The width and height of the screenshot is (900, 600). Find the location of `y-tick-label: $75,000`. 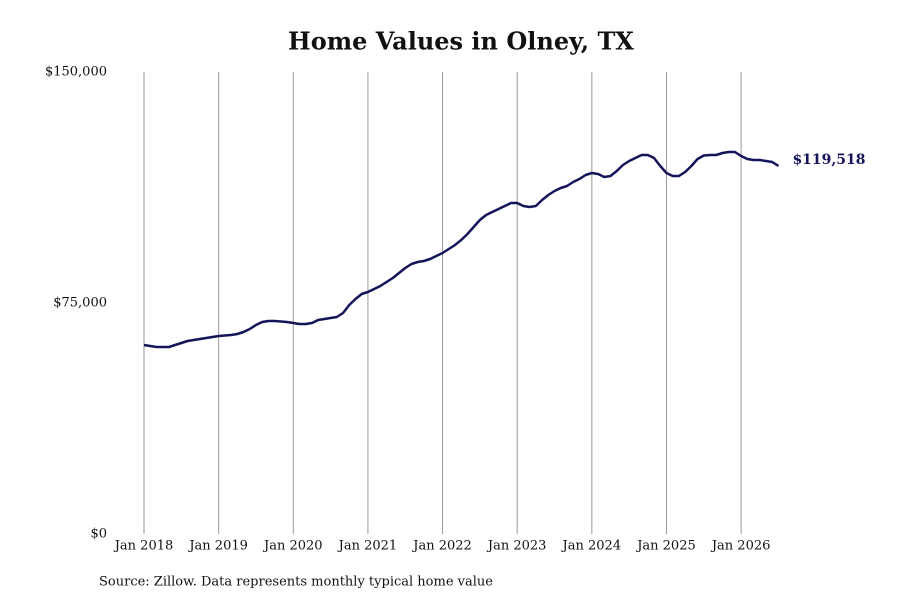

y-tick-label: $75,000 is located at coordinates (80, 303).